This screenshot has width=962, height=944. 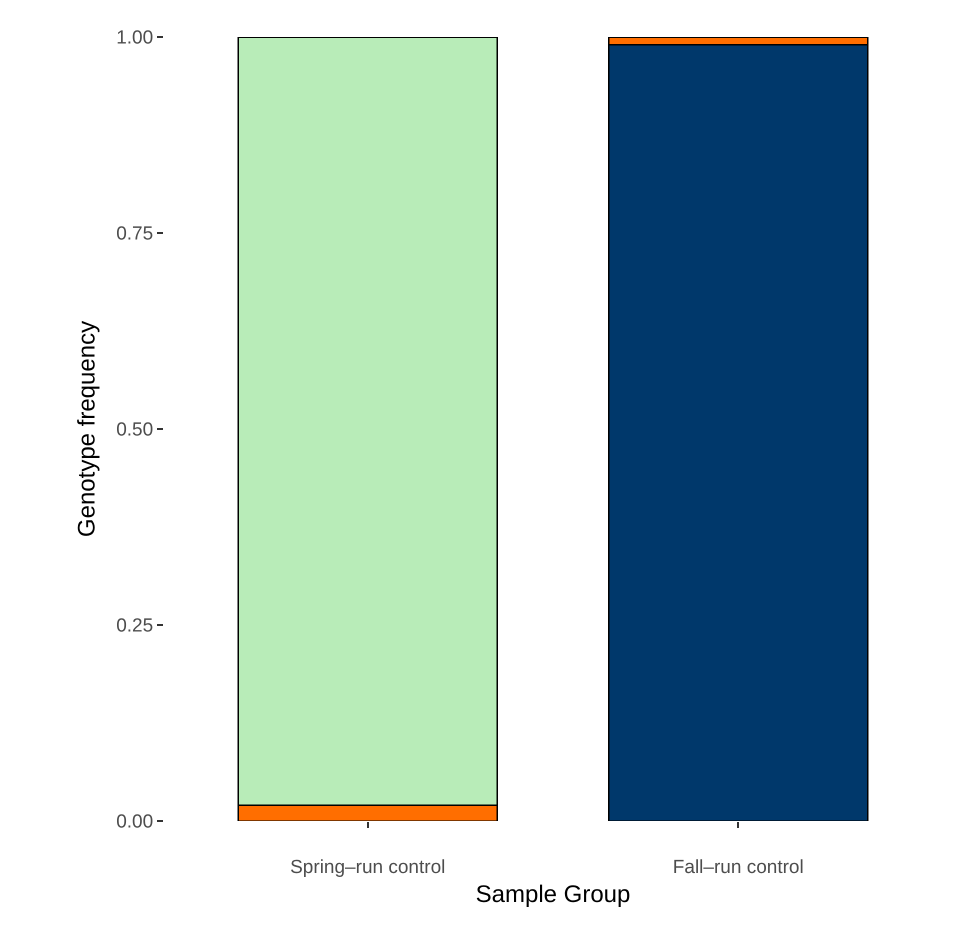 What do you see at coordinates (368, 867) in the screenshot?
I see `x-tick-label: Spring–run control` at bounding box center [368, 867].